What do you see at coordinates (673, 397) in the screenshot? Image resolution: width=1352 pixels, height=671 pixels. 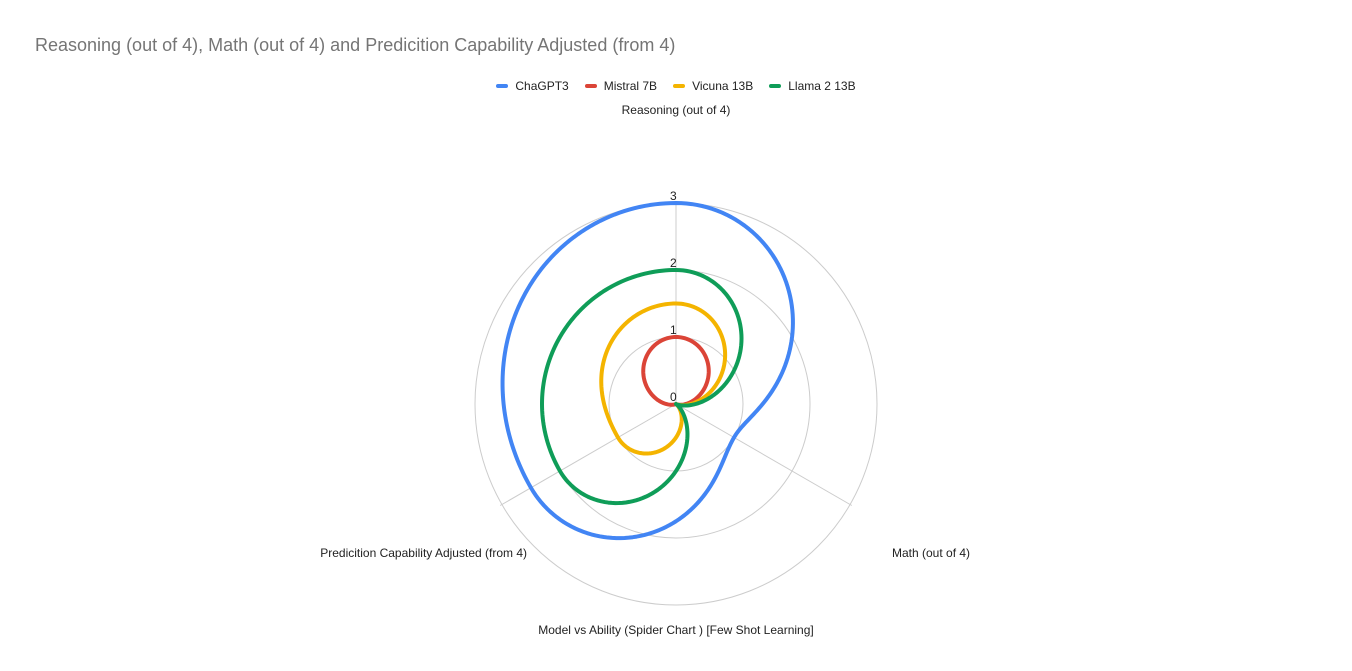 I see `tick-label-0: 0` at bounding box center [673, 397].